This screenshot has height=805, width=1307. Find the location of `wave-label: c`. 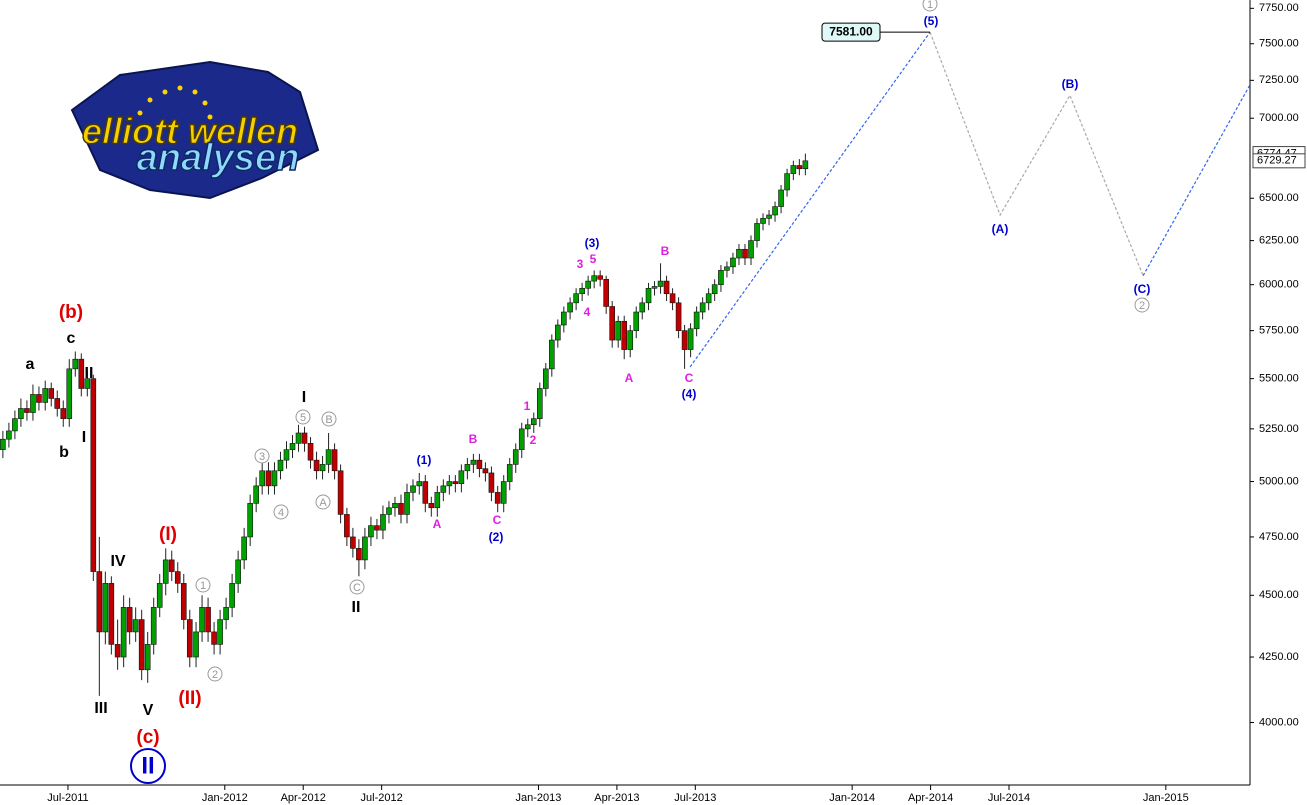

wave-label: c is located at coordinates (71, 338).